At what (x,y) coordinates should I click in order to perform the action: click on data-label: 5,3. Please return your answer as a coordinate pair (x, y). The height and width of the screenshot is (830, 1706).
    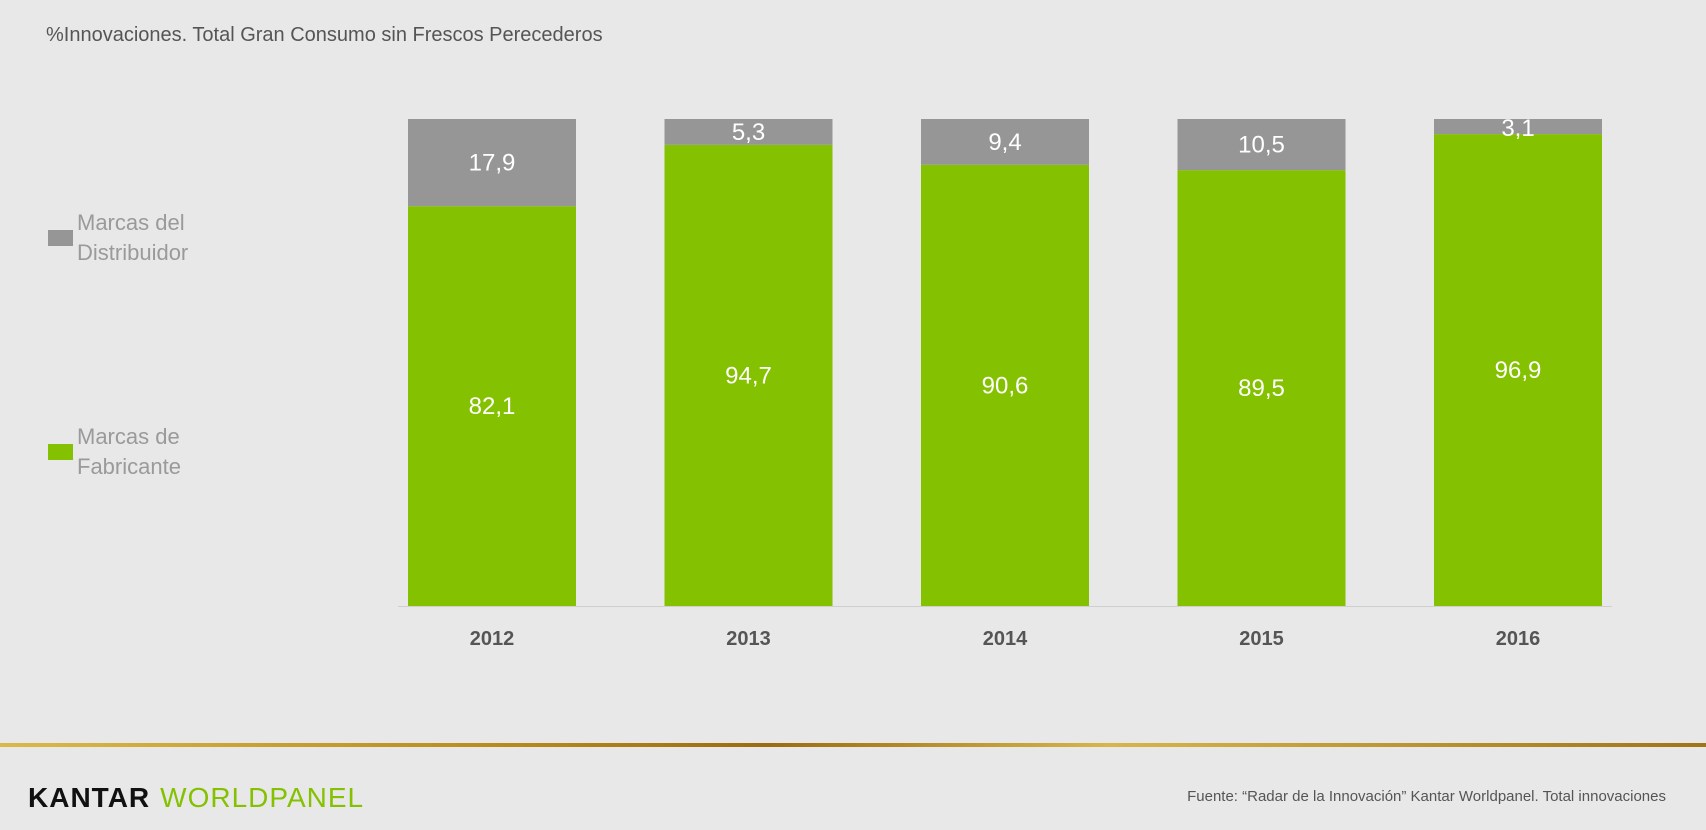
    Looking at the image, I should click on (748, 132).